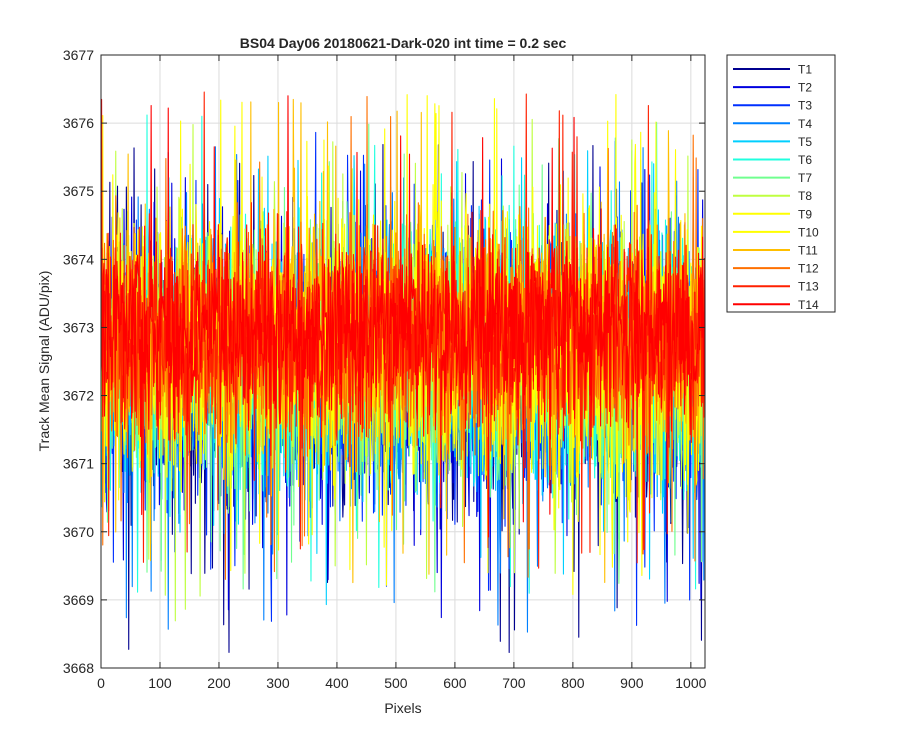 This screenshot has width=900, height=750. Describe the element at coordinates (44, 361) in the screenshot. I see `y-axis-label: Track Mean Signal (ADU/pix)` at that location.